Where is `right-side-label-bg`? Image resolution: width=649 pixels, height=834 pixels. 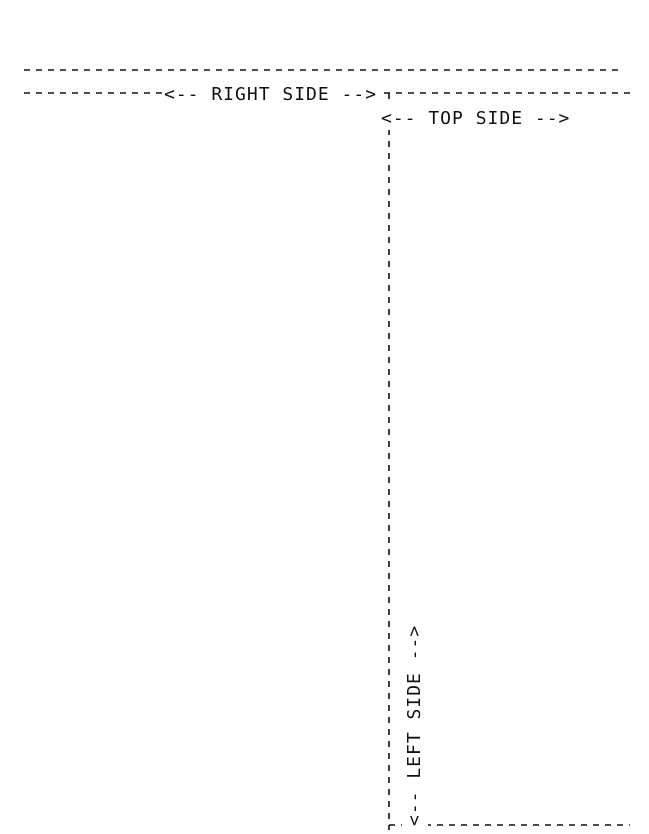
right-side-label-bg is located at coordinates (273, 93).